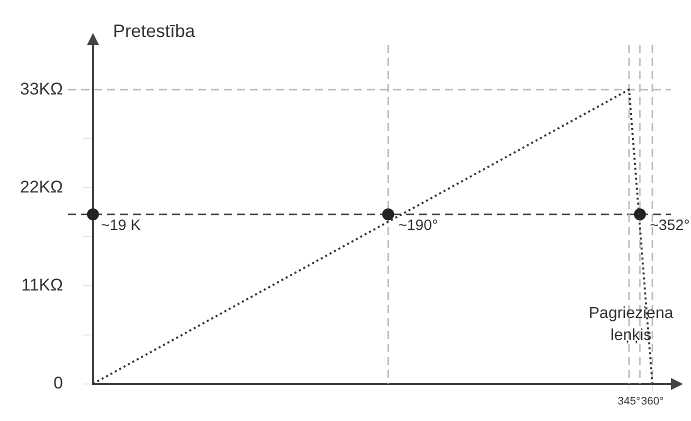 Image resolution: width=691 pixels, height=421 pixels. Describe the element at coordinates (652, 401) in the screenshot. I see `x-tick-label: 360°` at that location.